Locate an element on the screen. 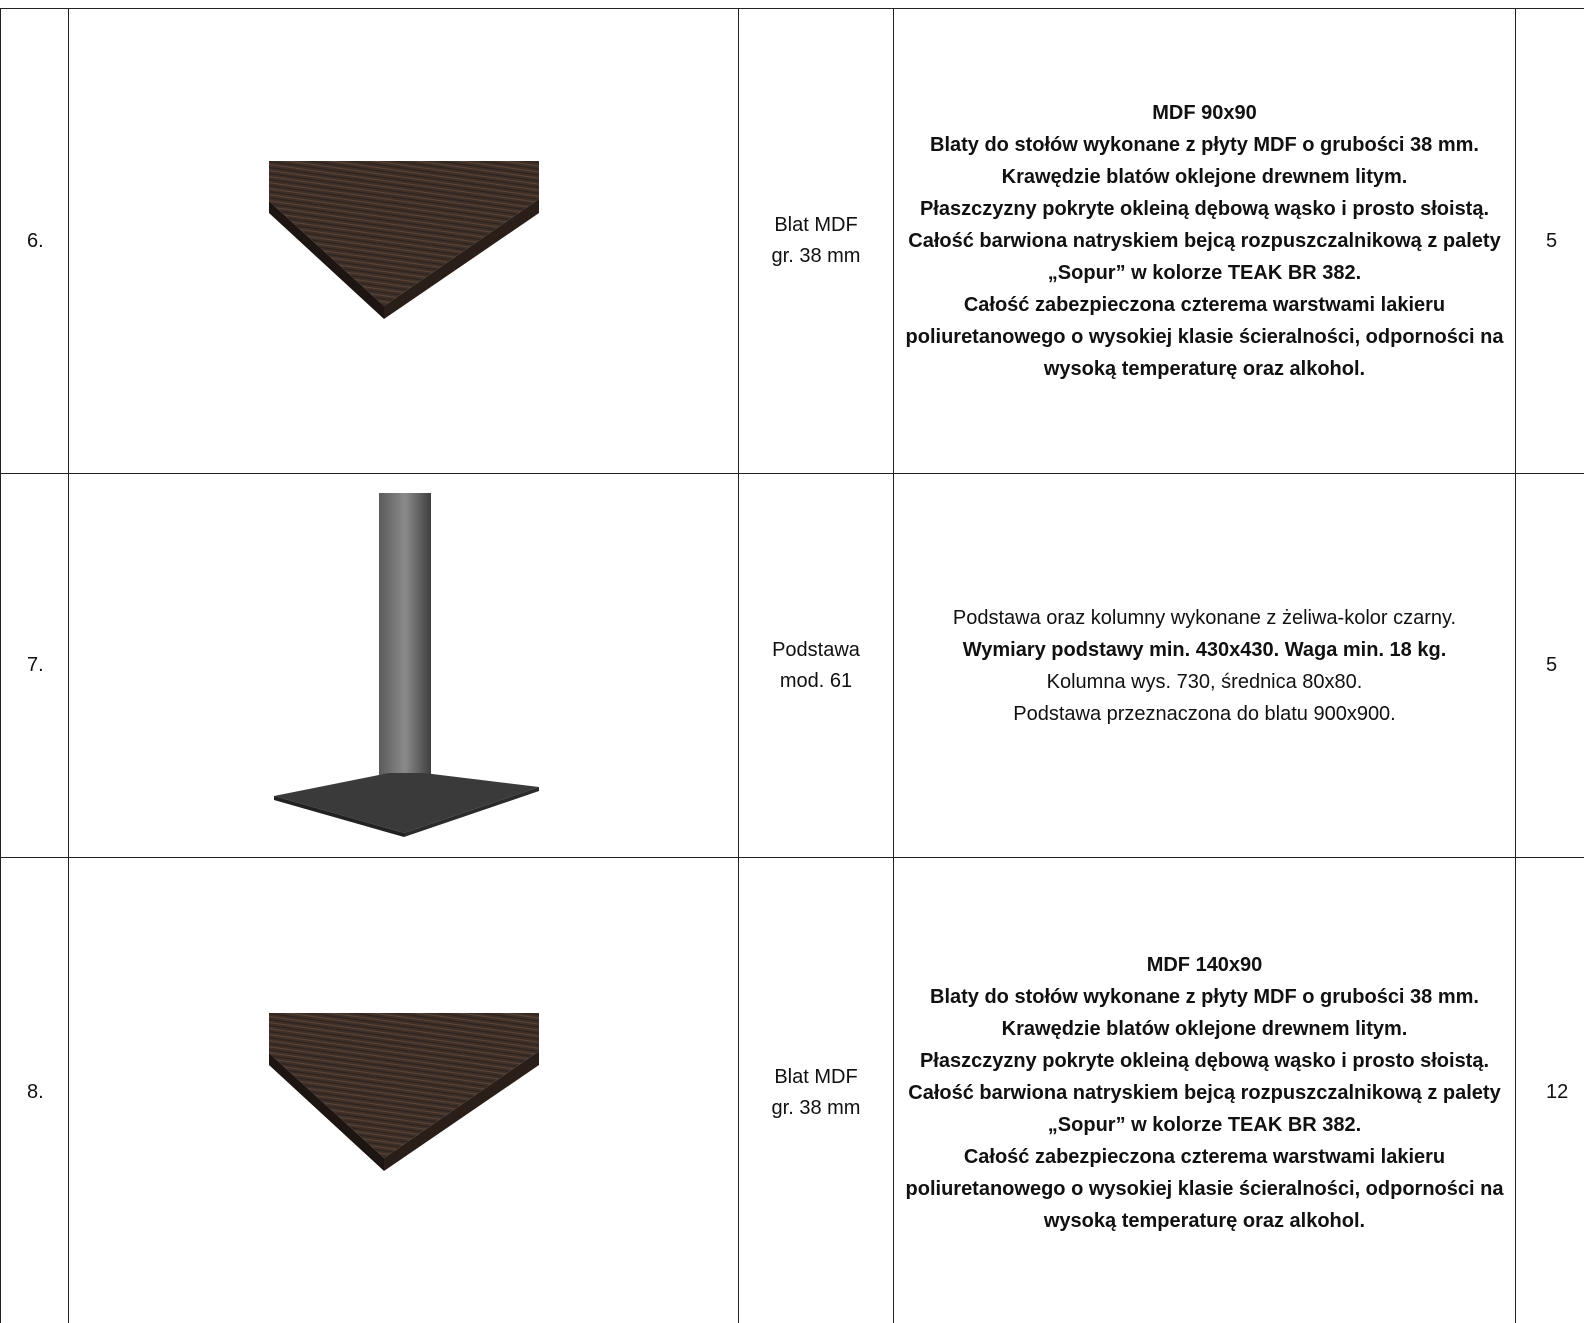  product-name: Podstawa mod. 61 is located at coordinates (816, 665).